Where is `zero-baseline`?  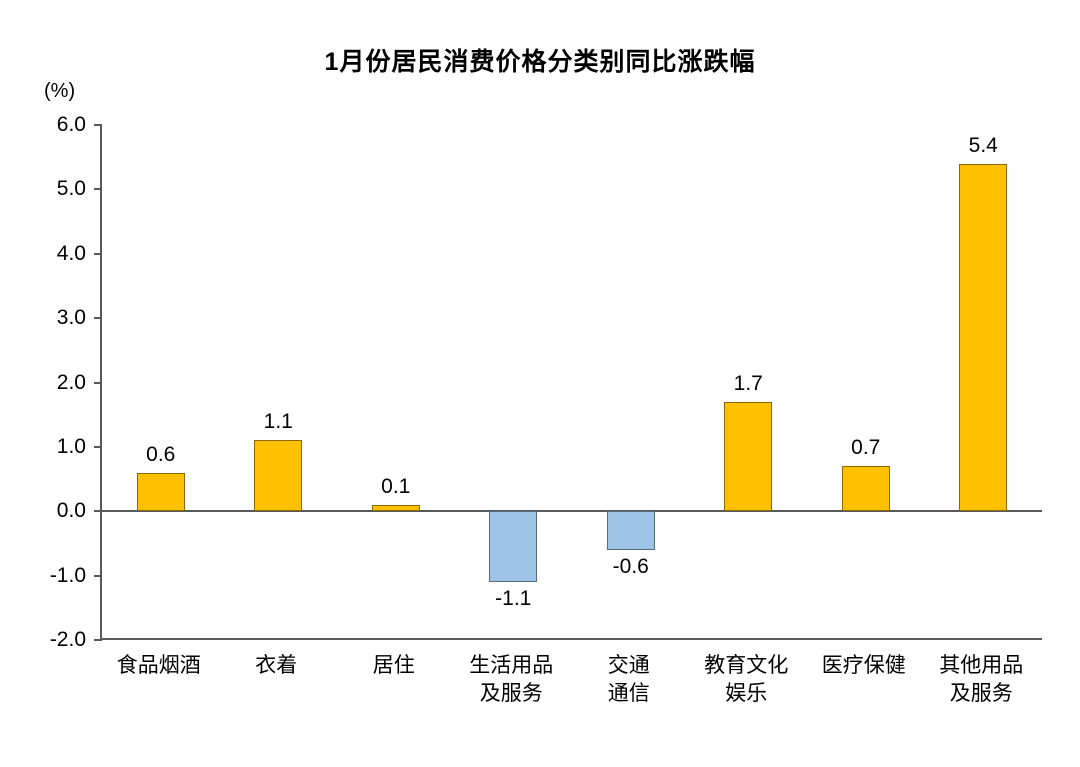 zero-baseline is located at coordinates (572, 511).